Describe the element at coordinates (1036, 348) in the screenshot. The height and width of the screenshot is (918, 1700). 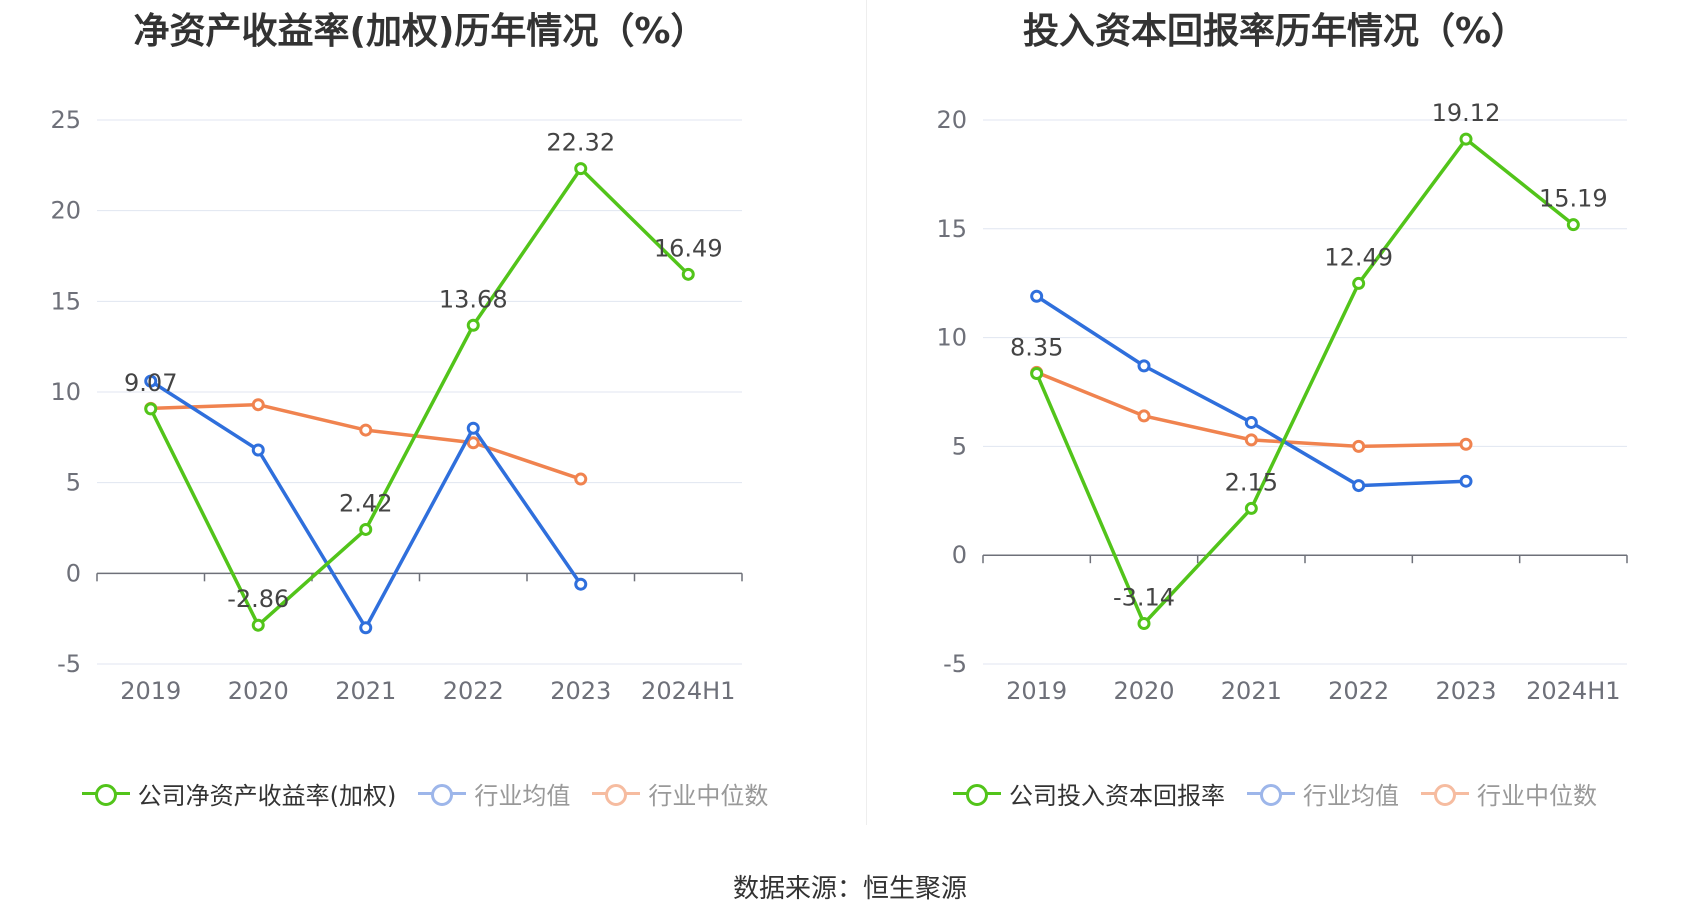
I see `data-label-company: 8.35` at that location.